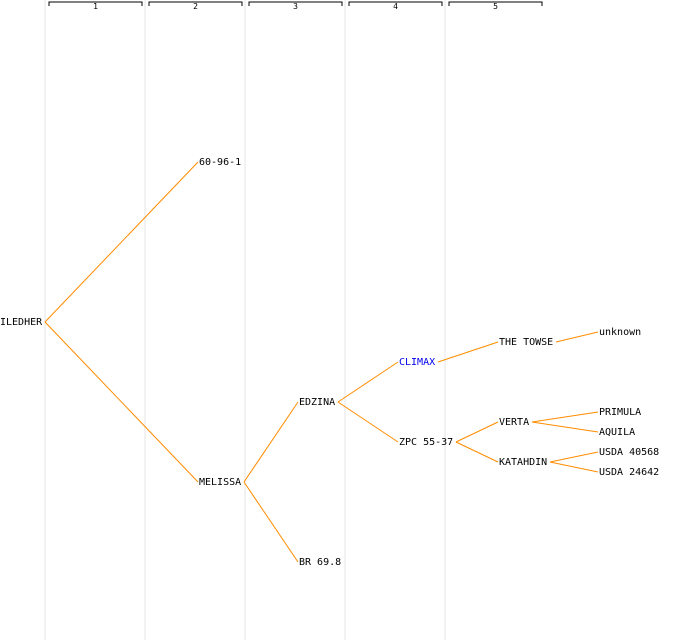 The width and height of the screenshot is (700, 640). I want to click on node-label-root: ILEDHER, so click(21, 322).